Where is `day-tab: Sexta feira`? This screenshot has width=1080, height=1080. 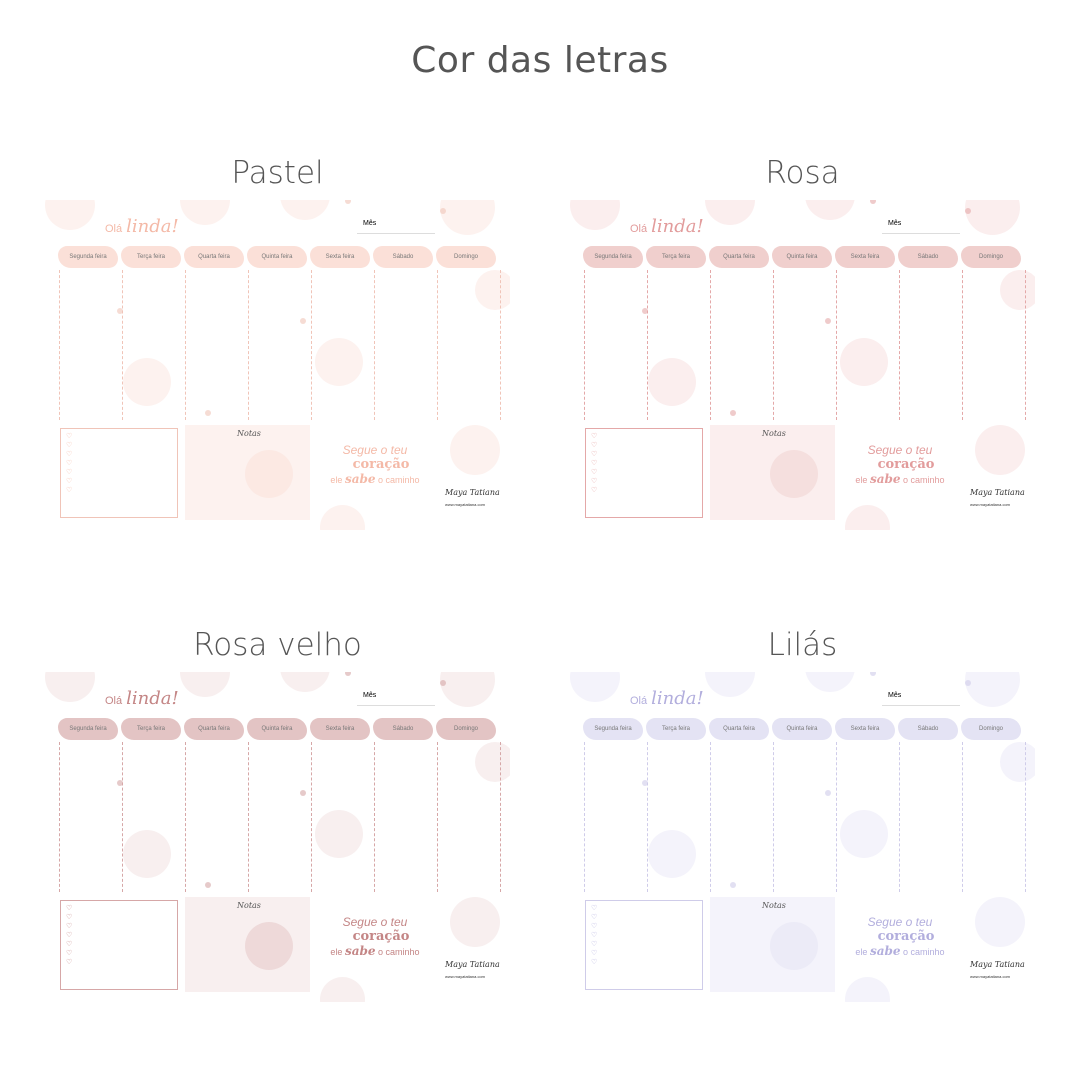
day-tab: Sexta feira is located at coordinates (865, 729).